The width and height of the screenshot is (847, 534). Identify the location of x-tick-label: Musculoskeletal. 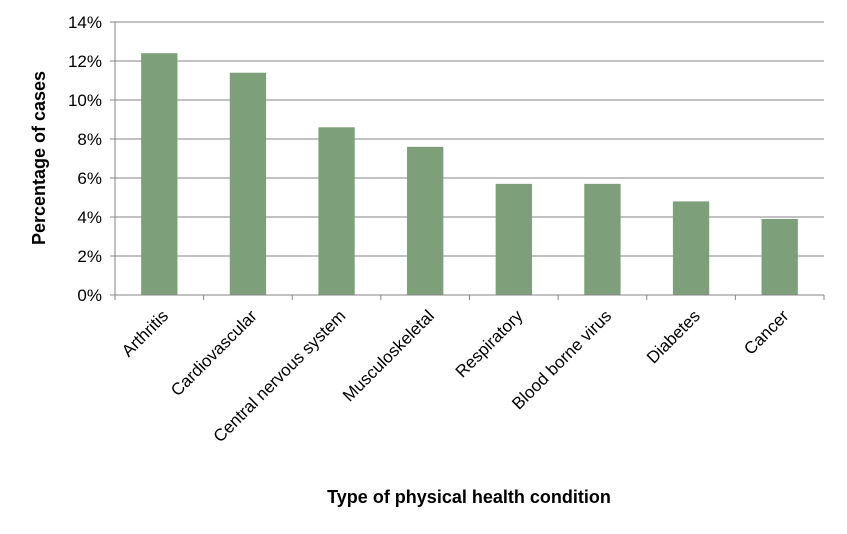
(388, 355).